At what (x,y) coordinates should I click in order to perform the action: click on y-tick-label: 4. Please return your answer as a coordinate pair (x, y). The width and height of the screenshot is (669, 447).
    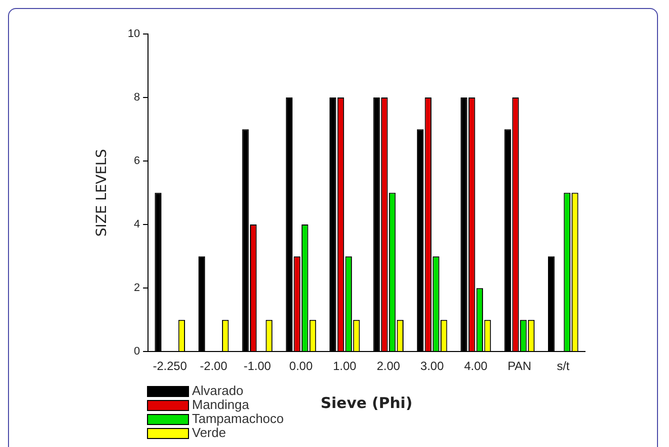
    Looking at the image, I should click on (137, 224).